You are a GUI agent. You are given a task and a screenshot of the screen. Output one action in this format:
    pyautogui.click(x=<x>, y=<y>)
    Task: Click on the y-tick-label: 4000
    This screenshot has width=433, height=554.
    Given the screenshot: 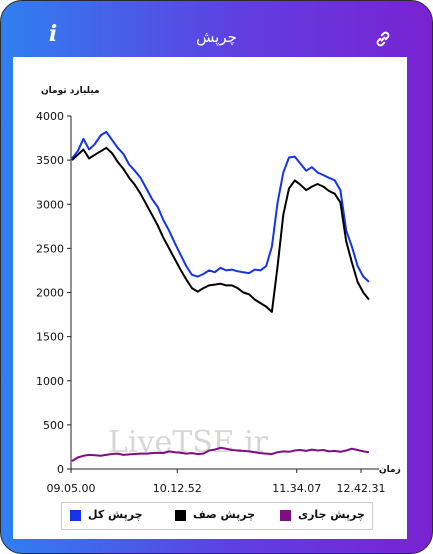 What is the action you would take?
    pyautogui.click(x=50, y=116)
    